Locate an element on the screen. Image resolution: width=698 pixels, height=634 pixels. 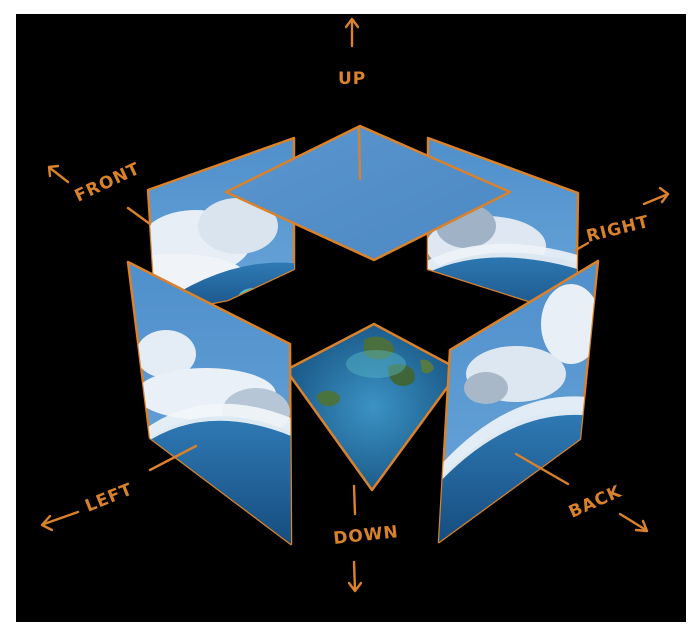
right-arrow-icon is located at coordinates (656, 199).